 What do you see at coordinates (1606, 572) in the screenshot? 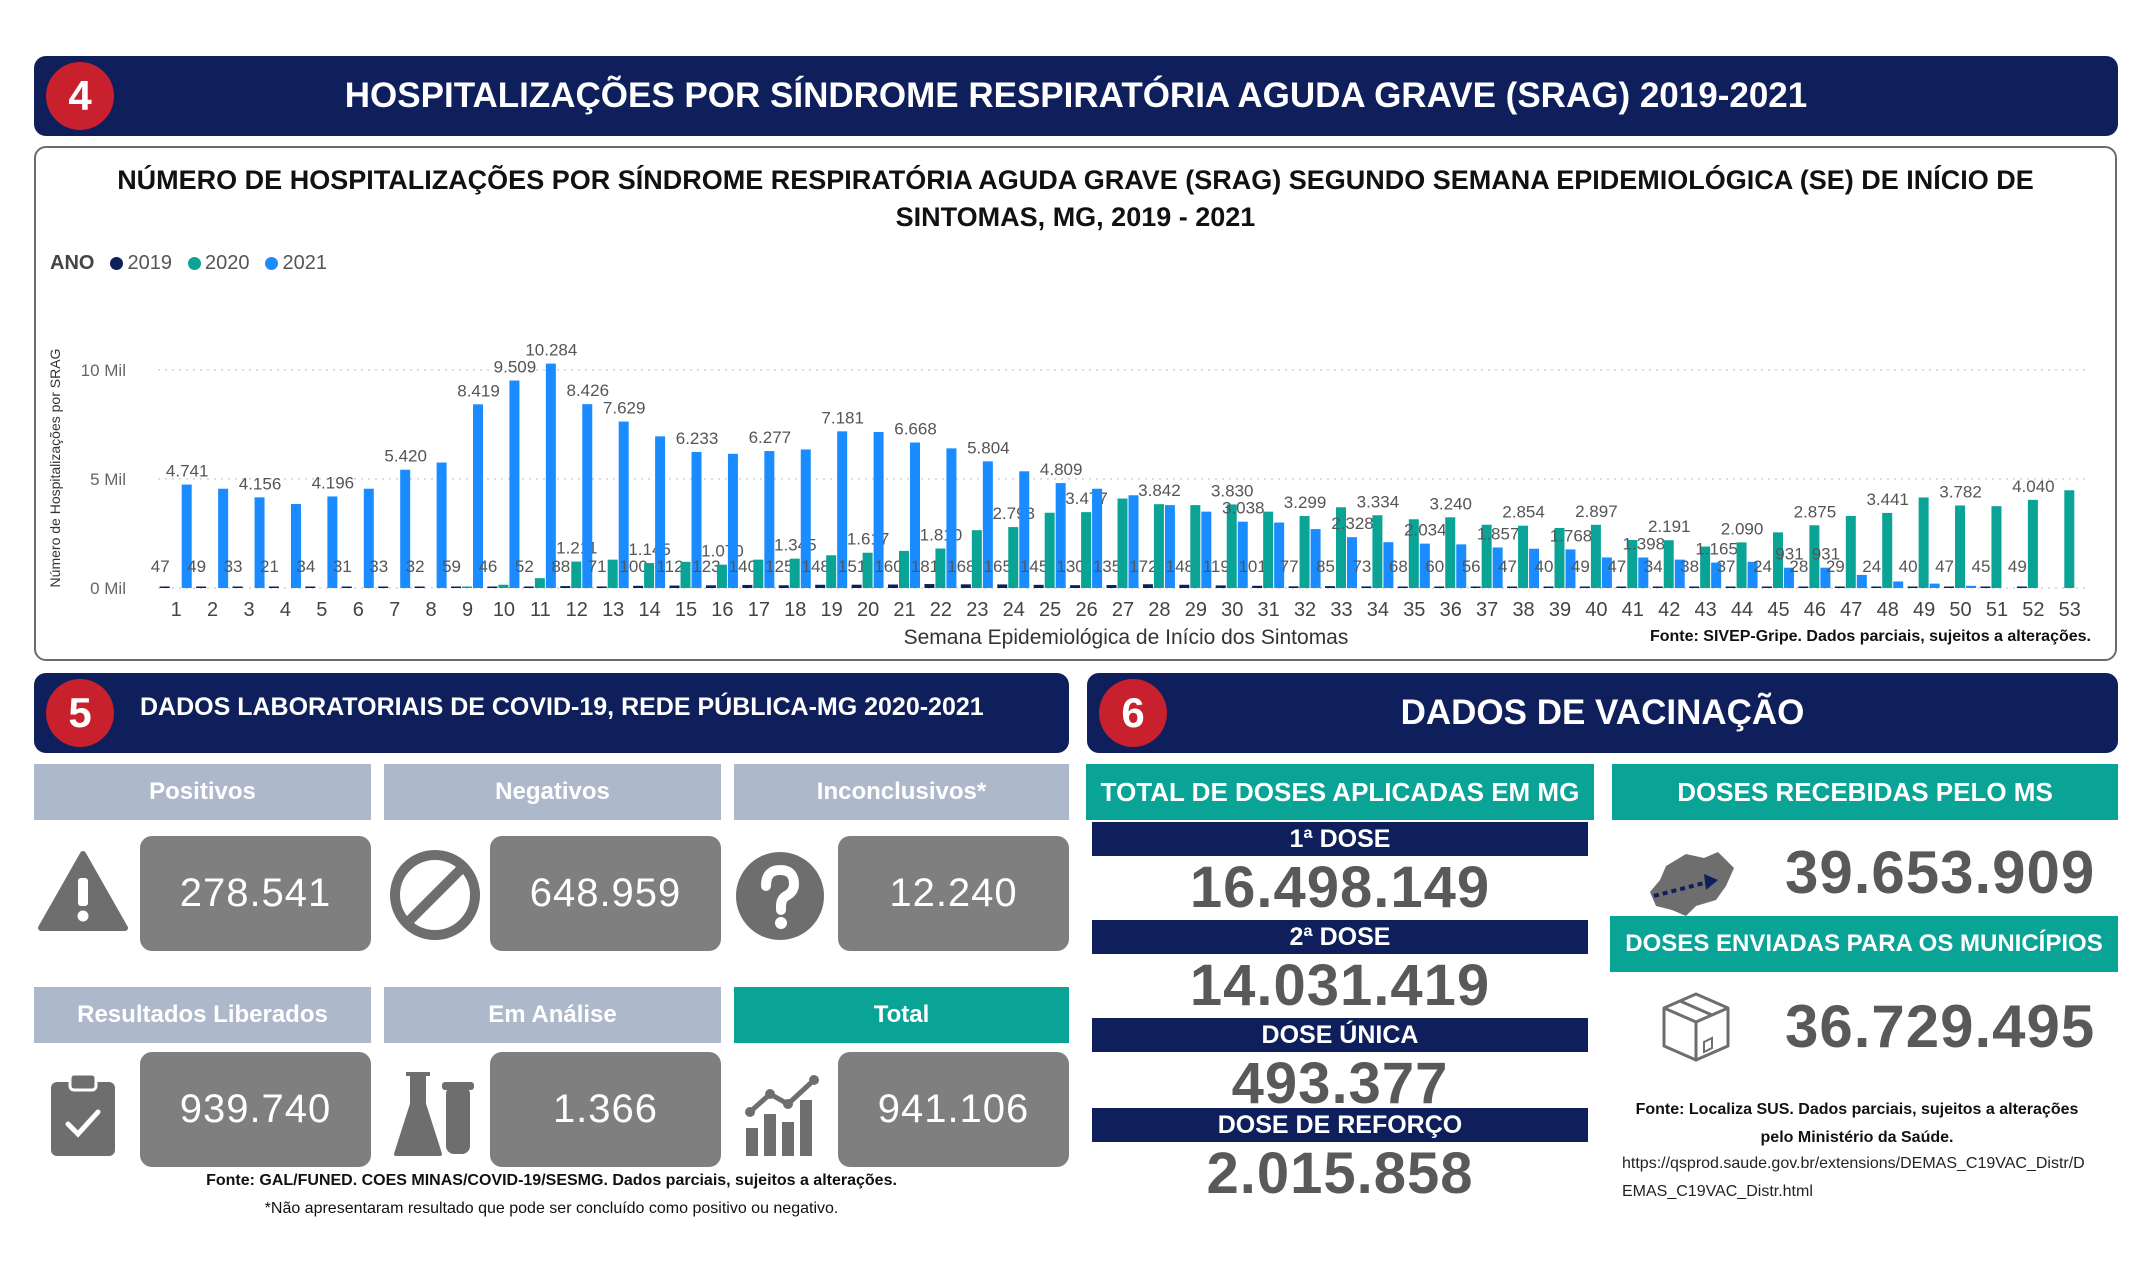
I see `bar-2021-se40` at bounding box center [1606, 572].